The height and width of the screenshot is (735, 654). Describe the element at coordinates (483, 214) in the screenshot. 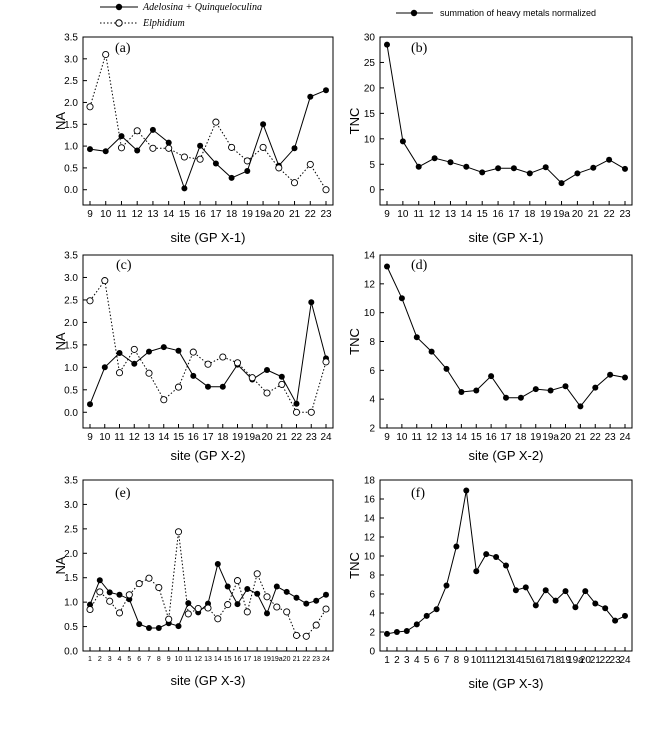

I see `x-tick-label: 15` at that location.